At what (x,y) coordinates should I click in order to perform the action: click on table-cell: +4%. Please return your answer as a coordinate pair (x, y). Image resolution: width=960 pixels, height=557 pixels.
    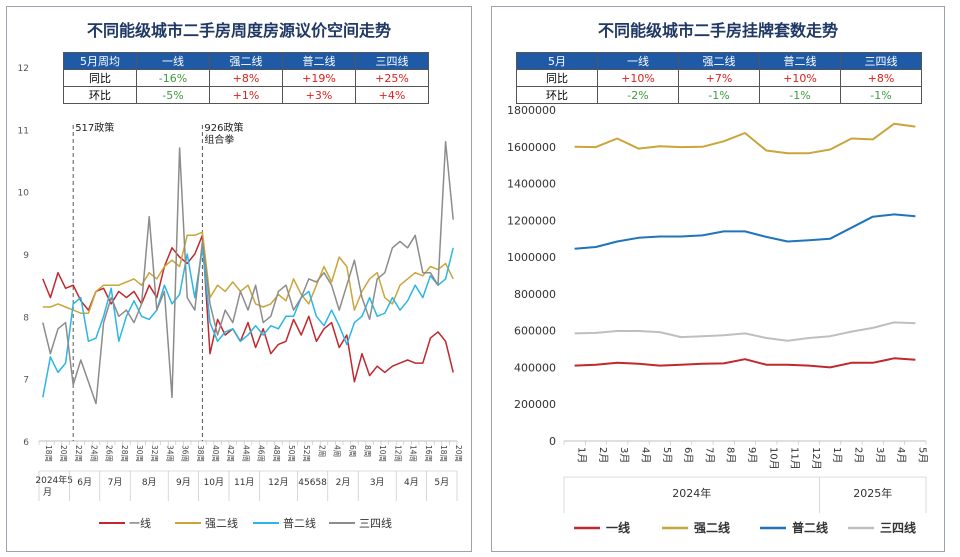
    Looking at the image, I should click on (392, 95).